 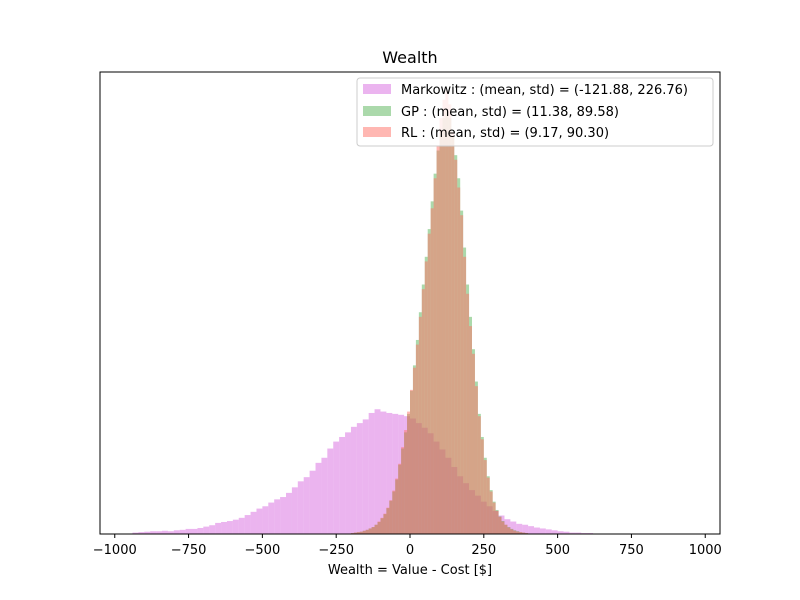 I want to click on x-tick-label: 250, so click(x=483, y=550).